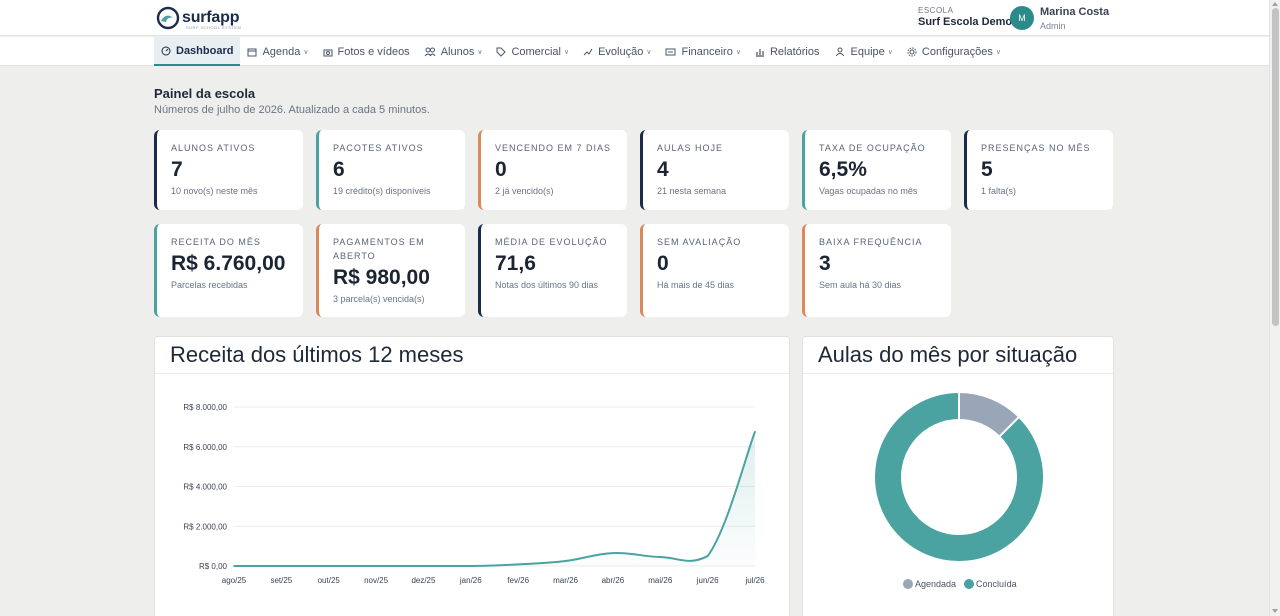 The height and width of the screenshot is (616, 1280). What do you see at coordinates (613, 580) in the screenshot?
I see `x-tick-label: abr/26` at bounding box center [613, 580].